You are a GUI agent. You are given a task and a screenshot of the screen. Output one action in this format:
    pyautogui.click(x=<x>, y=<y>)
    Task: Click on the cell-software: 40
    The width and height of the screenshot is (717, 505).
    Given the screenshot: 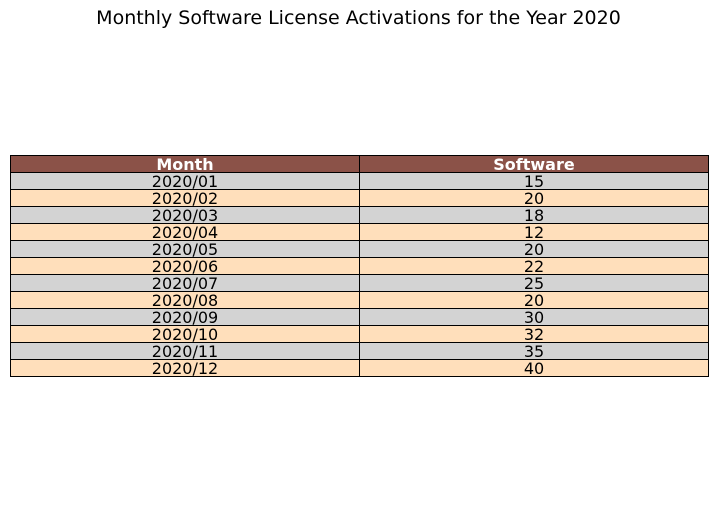 What is the action you would take?
    pyautogui.click(x=534, y=368)
    